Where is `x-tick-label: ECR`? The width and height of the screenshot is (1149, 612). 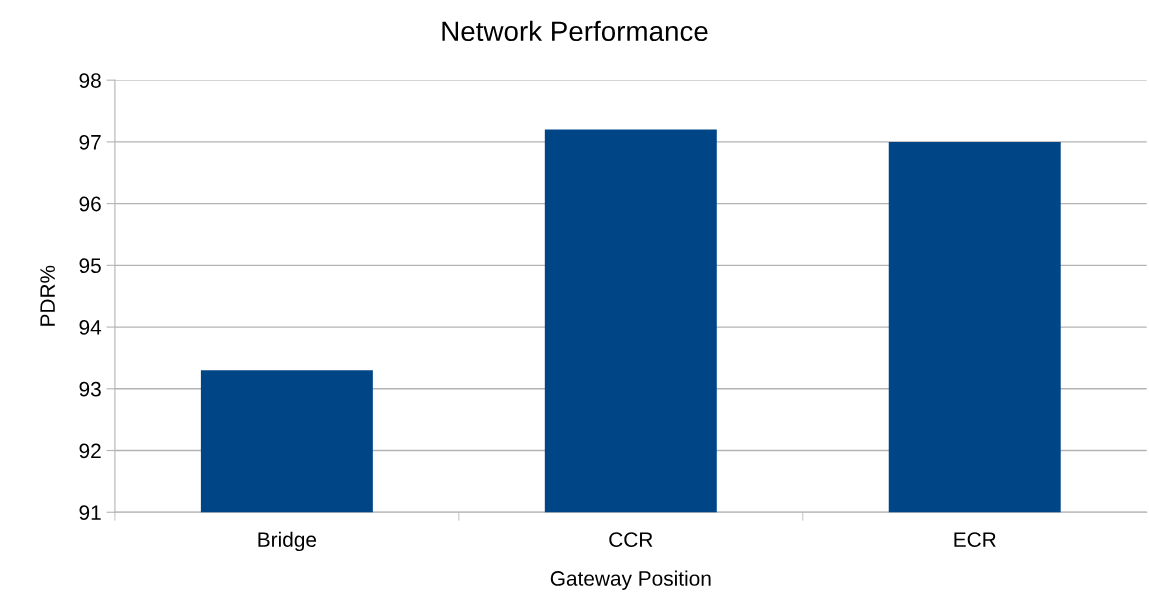 x-tick-label: ECR is located at coordinates (975, 539).